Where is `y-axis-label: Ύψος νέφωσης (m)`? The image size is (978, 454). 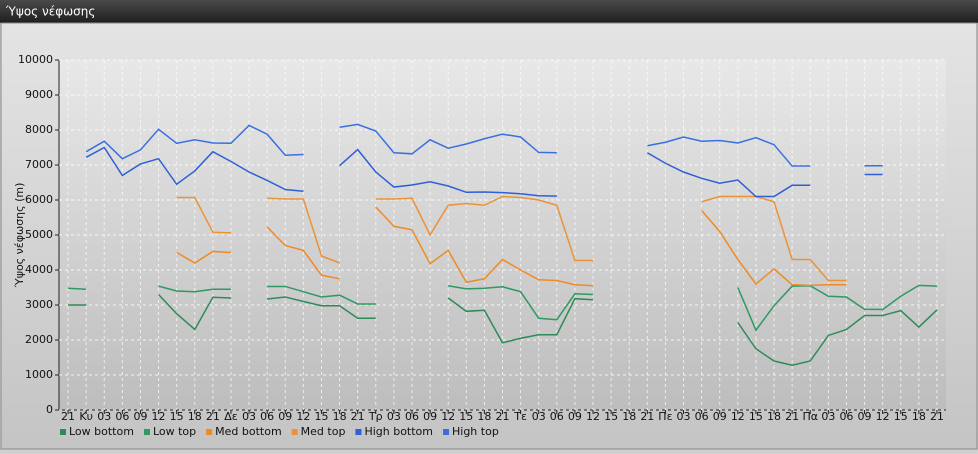
y-axis-label: Ύψος νέφωσης (m) is located at coordinates (19, 236).